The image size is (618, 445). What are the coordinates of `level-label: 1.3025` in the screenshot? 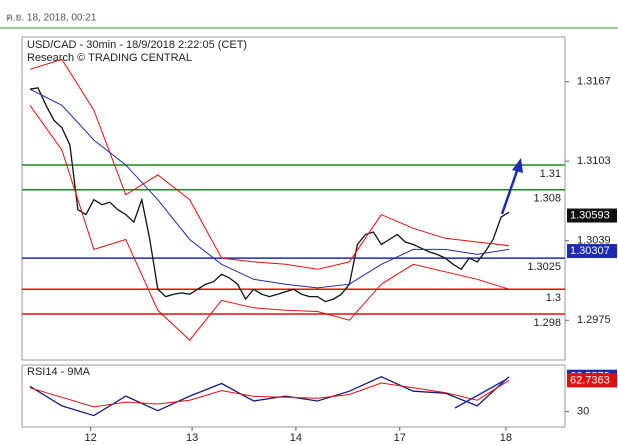 It's located at (544, 267).